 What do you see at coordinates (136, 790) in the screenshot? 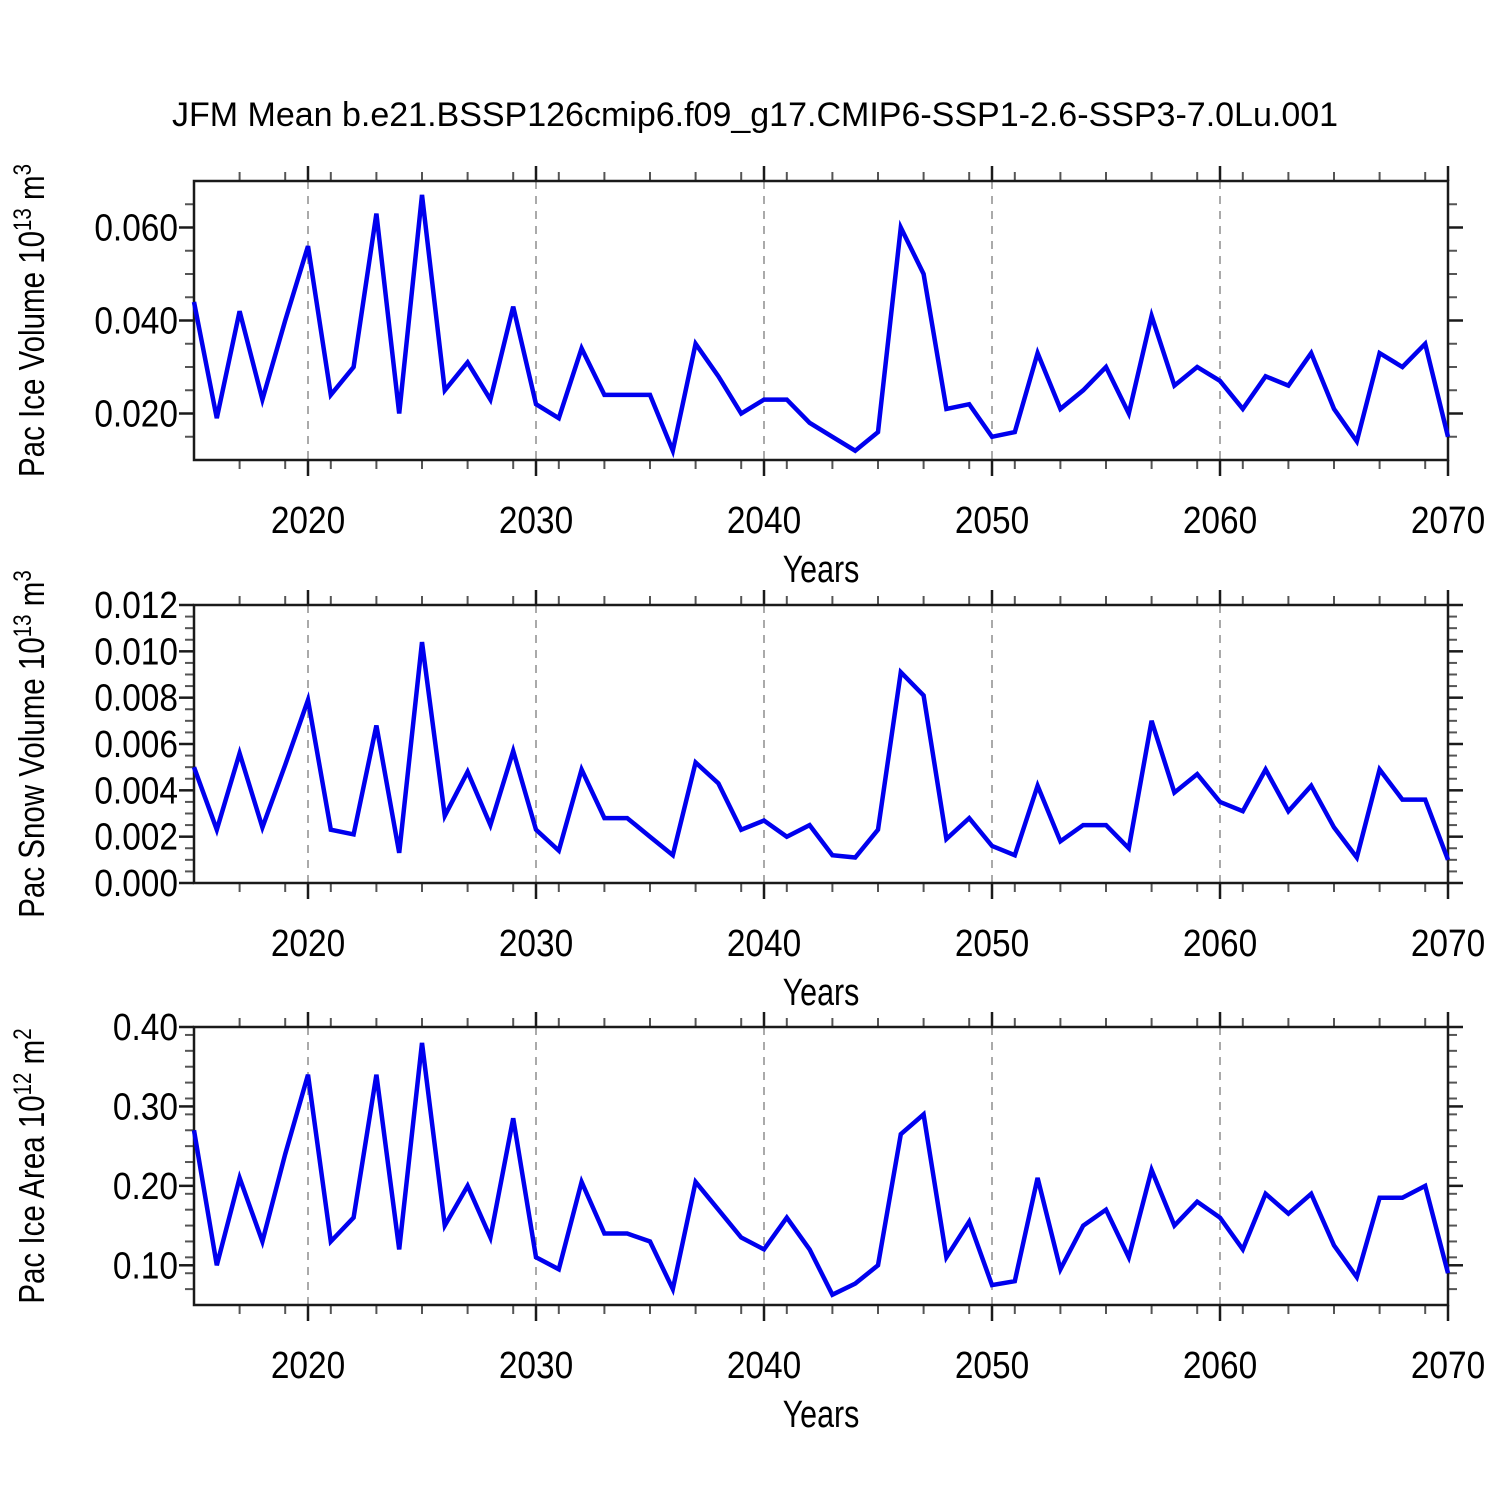
I see `y-tick-label: 0.004` at bounding box center [136, 790].